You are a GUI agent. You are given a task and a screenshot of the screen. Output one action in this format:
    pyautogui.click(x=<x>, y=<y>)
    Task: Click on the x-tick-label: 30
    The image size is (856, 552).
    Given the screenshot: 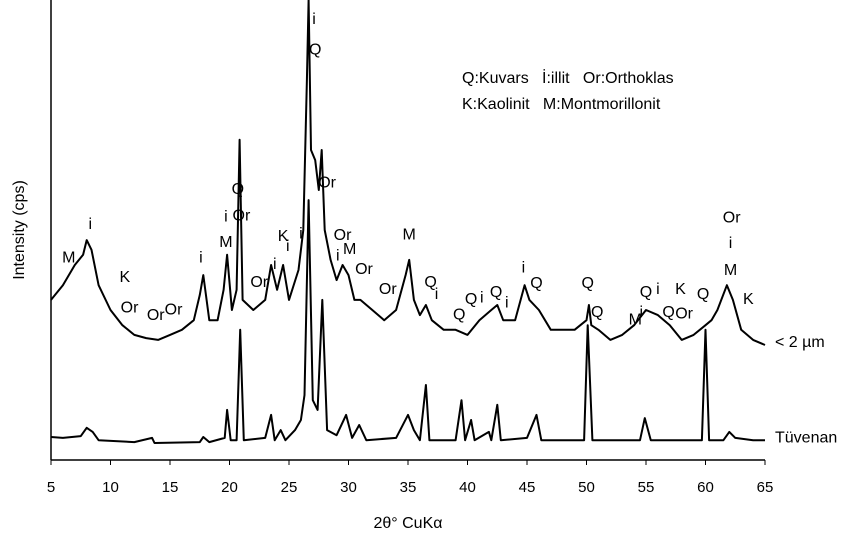 What is the action you would take?
    pyautogui.click(x=348, y=487)
    